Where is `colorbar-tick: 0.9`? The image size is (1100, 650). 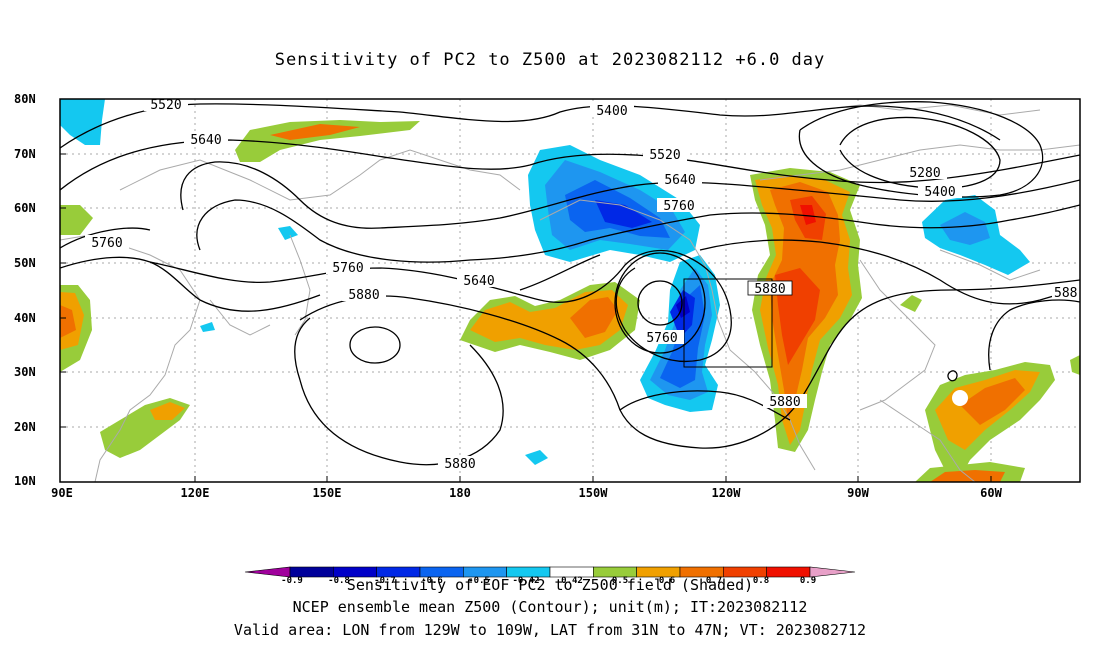 colorbar-tick: 0.9 is located at coordinates (808, 581).